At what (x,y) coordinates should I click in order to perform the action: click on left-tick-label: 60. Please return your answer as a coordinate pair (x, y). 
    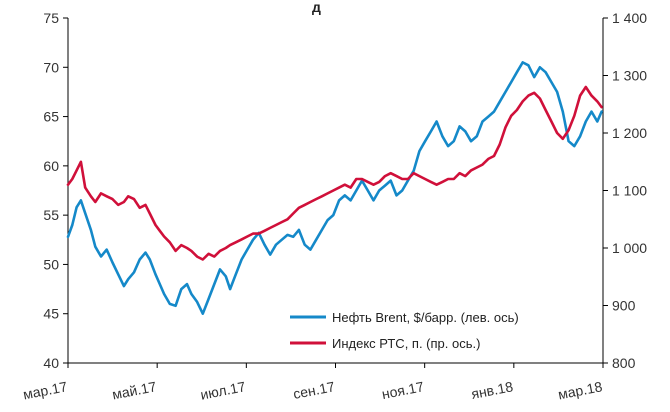
    Looking at the image, I should click on (51, 166).